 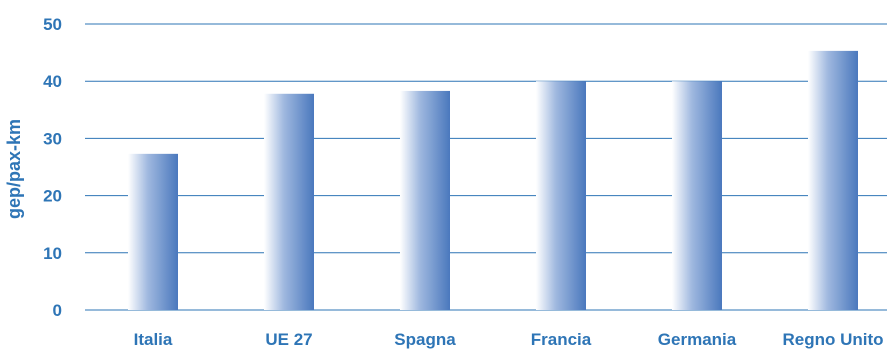 What do you see at coordinates (57, 310) in the screenshot?
I see `y-tick-label: 0` at bounding box center [57, 310].